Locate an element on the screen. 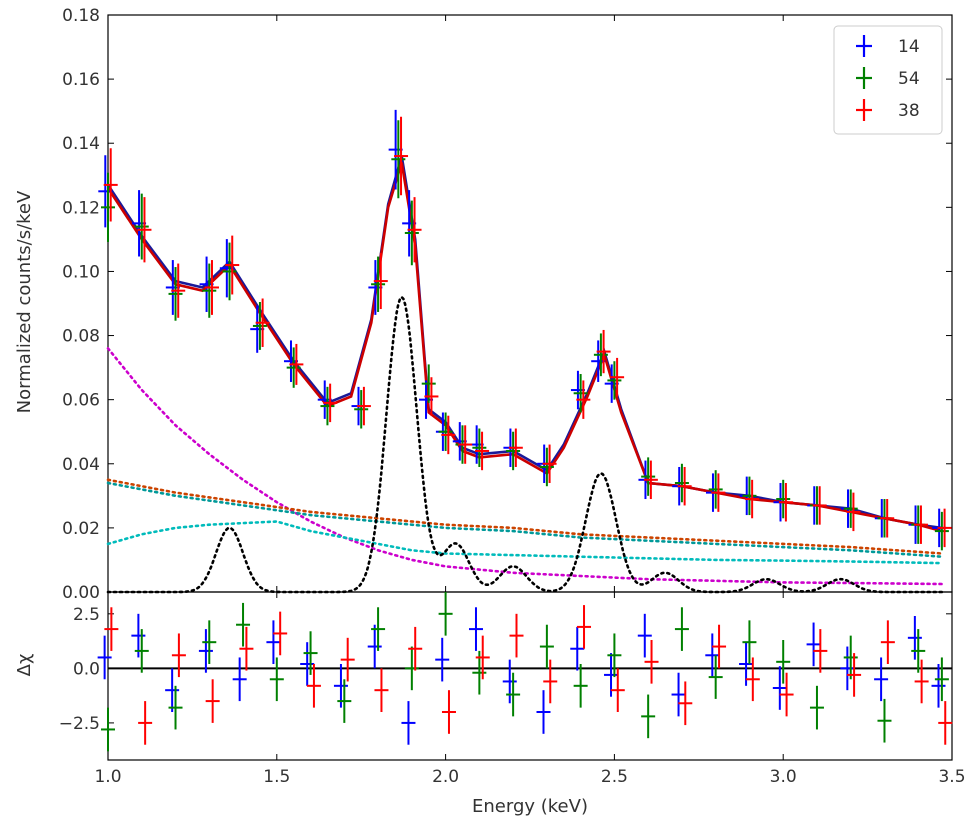 This screenshot has width=972, height=821. y-axis-label-residuals: Δχ is located at coordinates (24, 665).